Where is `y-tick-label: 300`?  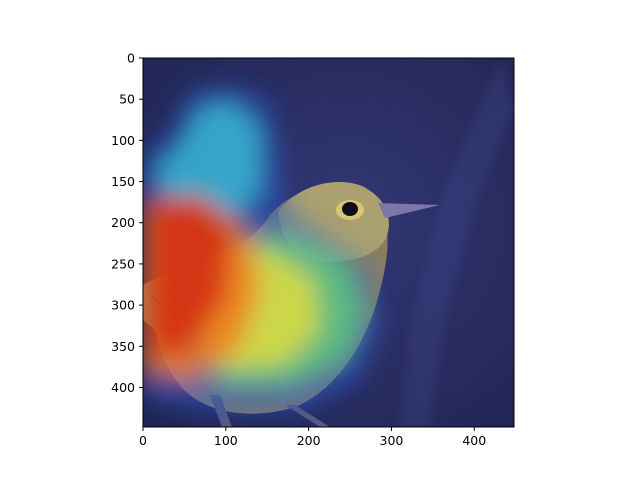
y-tick-label: 300 is located at coordinates (123, 305).